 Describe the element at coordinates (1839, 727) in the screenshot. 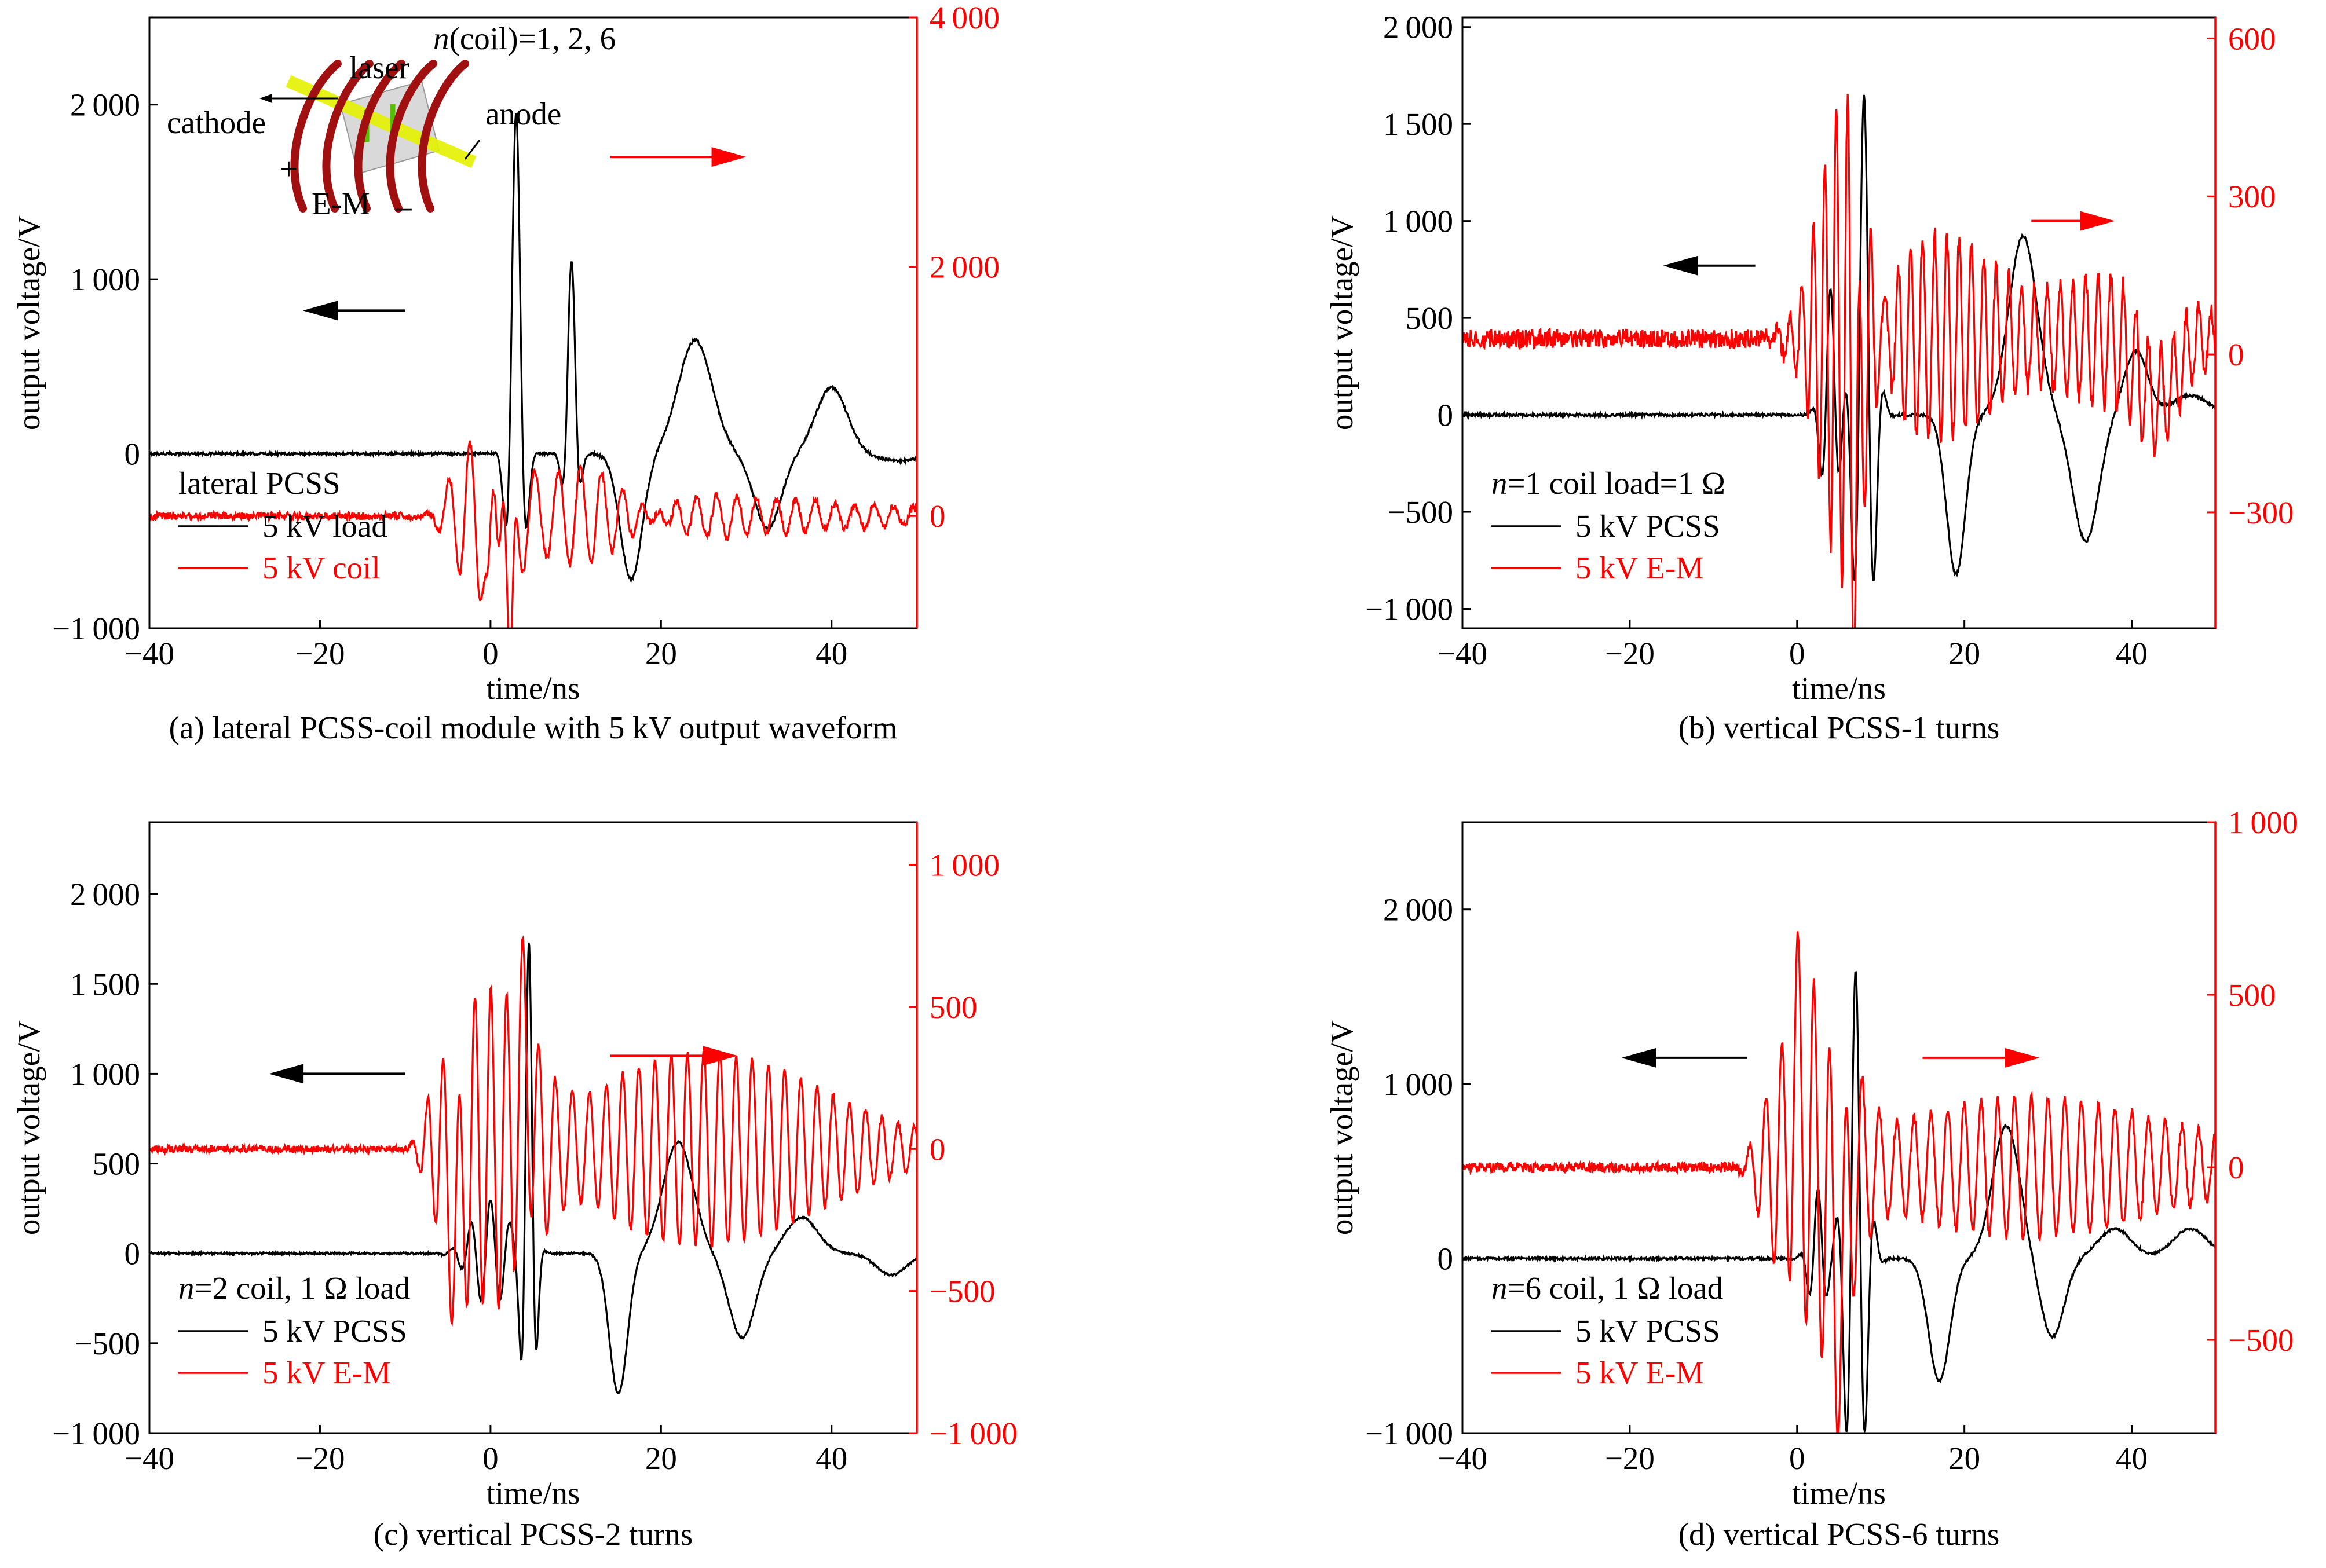

I see `panel-caption: (b) vertical PCSS-1 turns` at that location.